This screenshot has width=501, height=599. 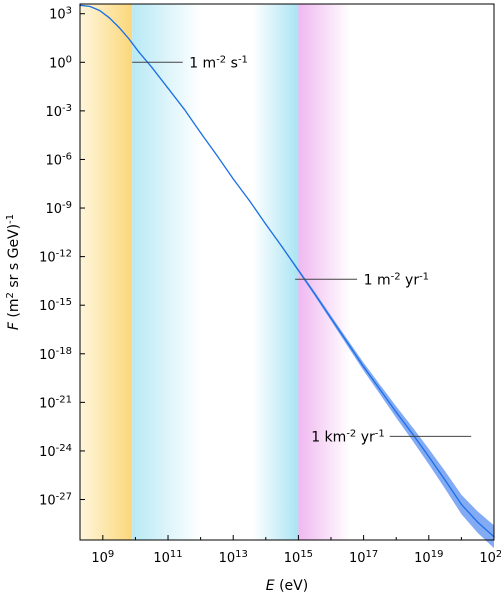 I want to click on x-tick-exp: 15, so click(x=306, y=554).